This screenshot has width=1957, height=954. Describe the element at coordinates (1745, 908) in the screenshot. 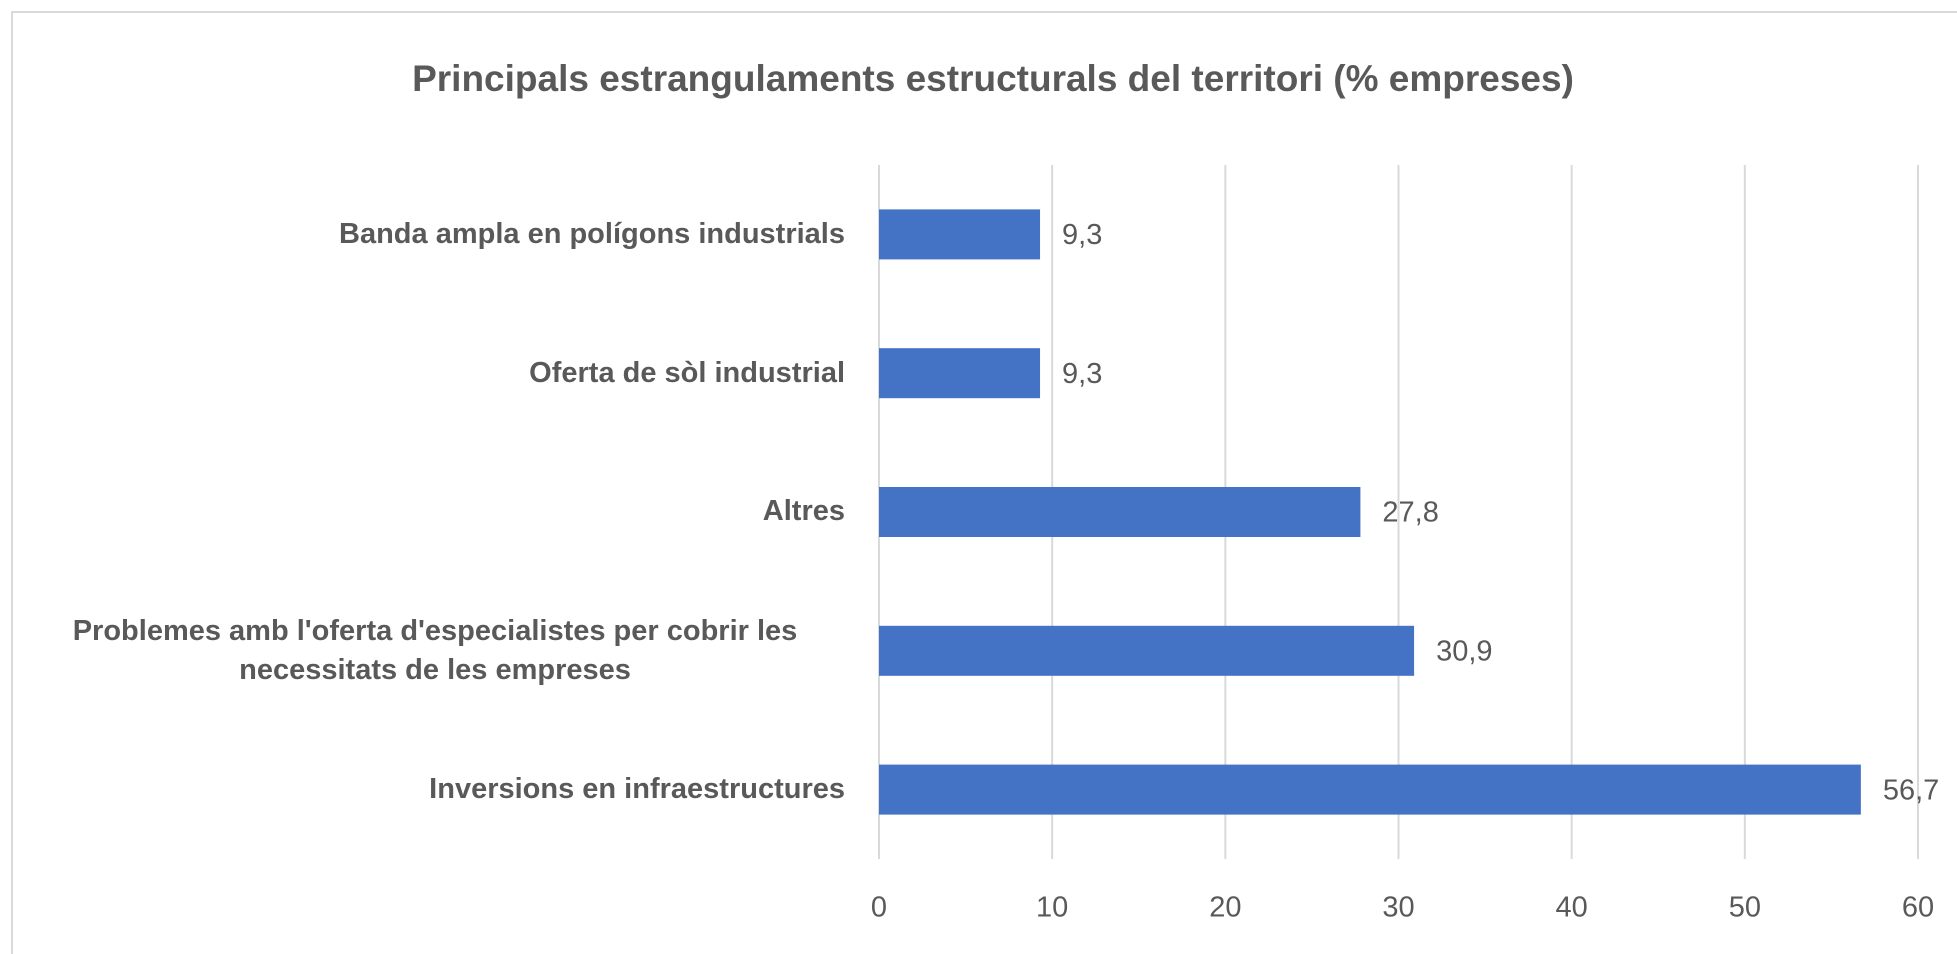

I see `x-tick-label: 50` at that location.